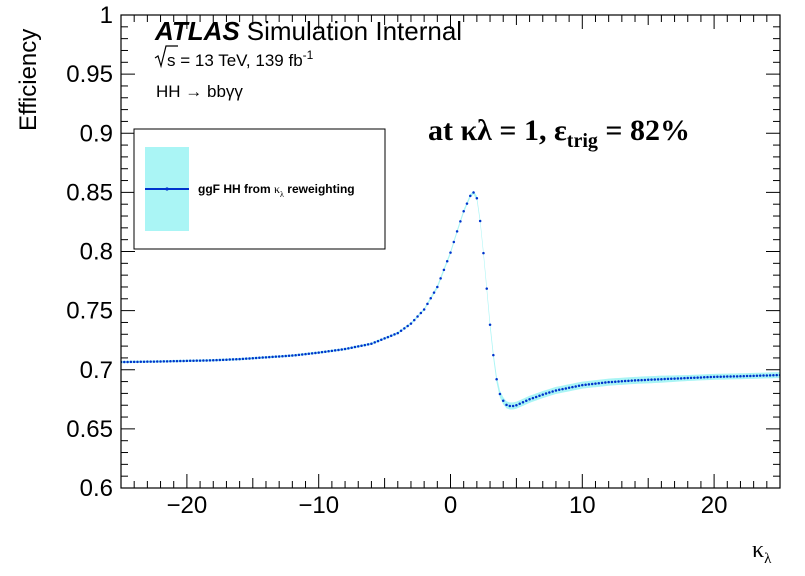 The width and height of the screenshot is (805, 576). What do you see at coordinates (308, 31) in the screenshot?
I see `atlas-label: ATLAS Simulation Internal` at bounding box center [308, 31].